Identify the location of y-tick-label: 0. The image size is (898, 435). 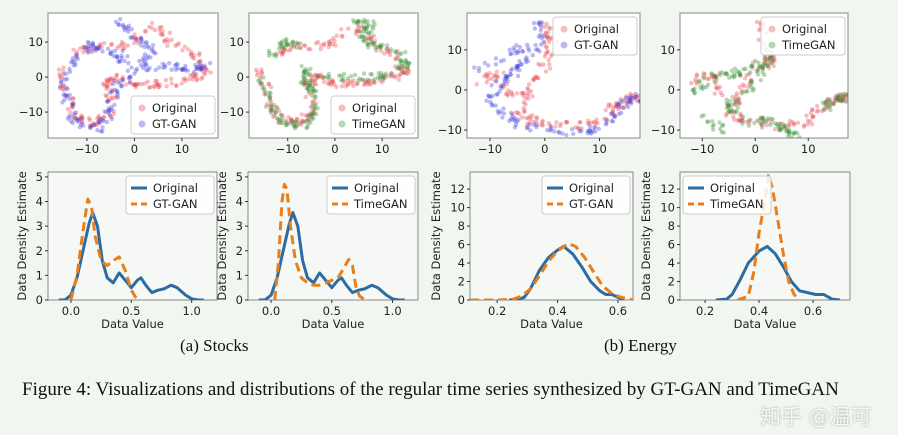
(671, 300).